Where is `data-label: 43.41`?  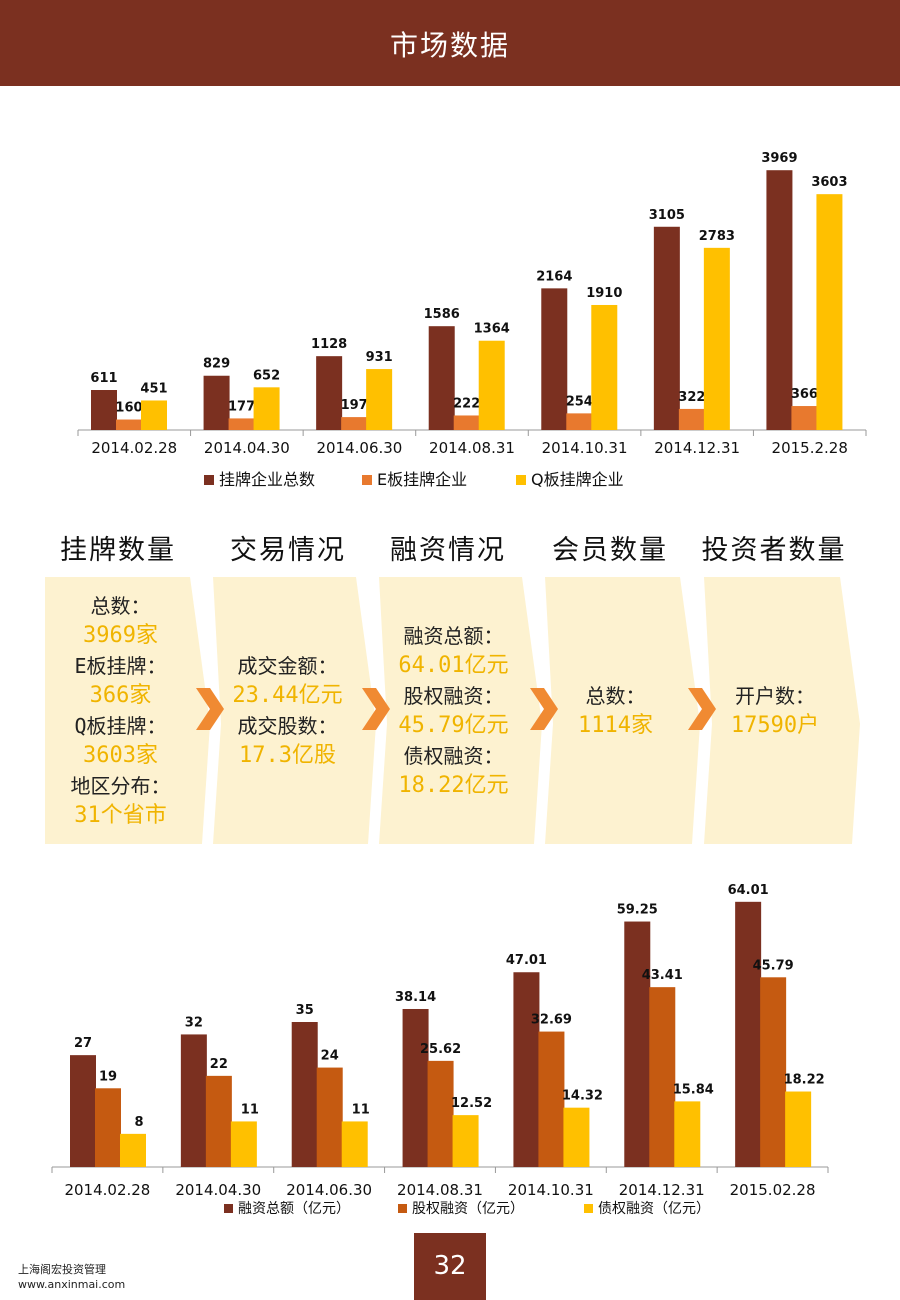 data-label: 43.41 is located at coordinates (662, 975).